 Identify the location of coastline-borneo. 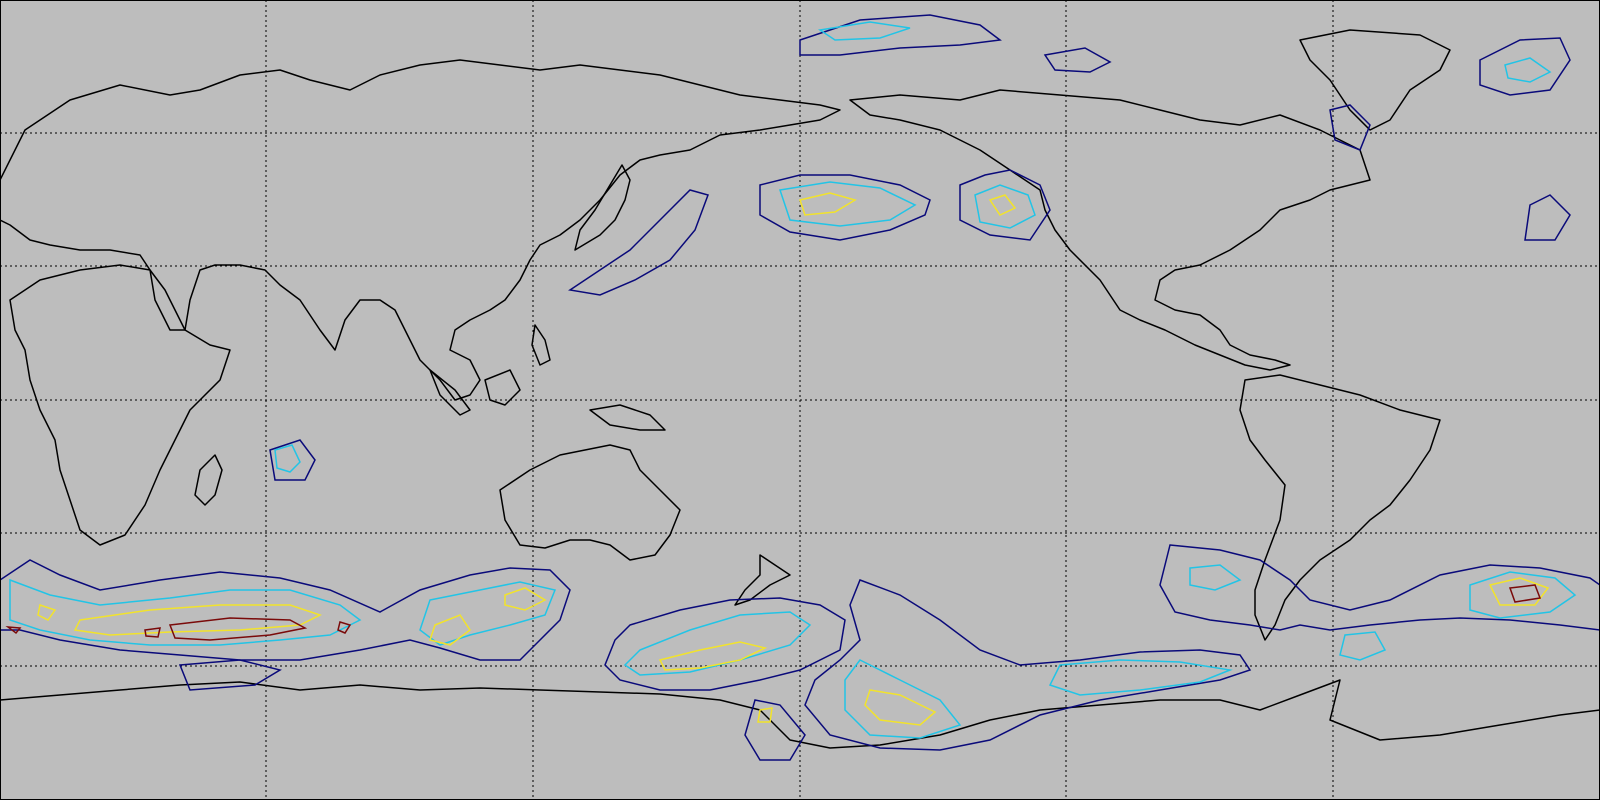
(502, 387).